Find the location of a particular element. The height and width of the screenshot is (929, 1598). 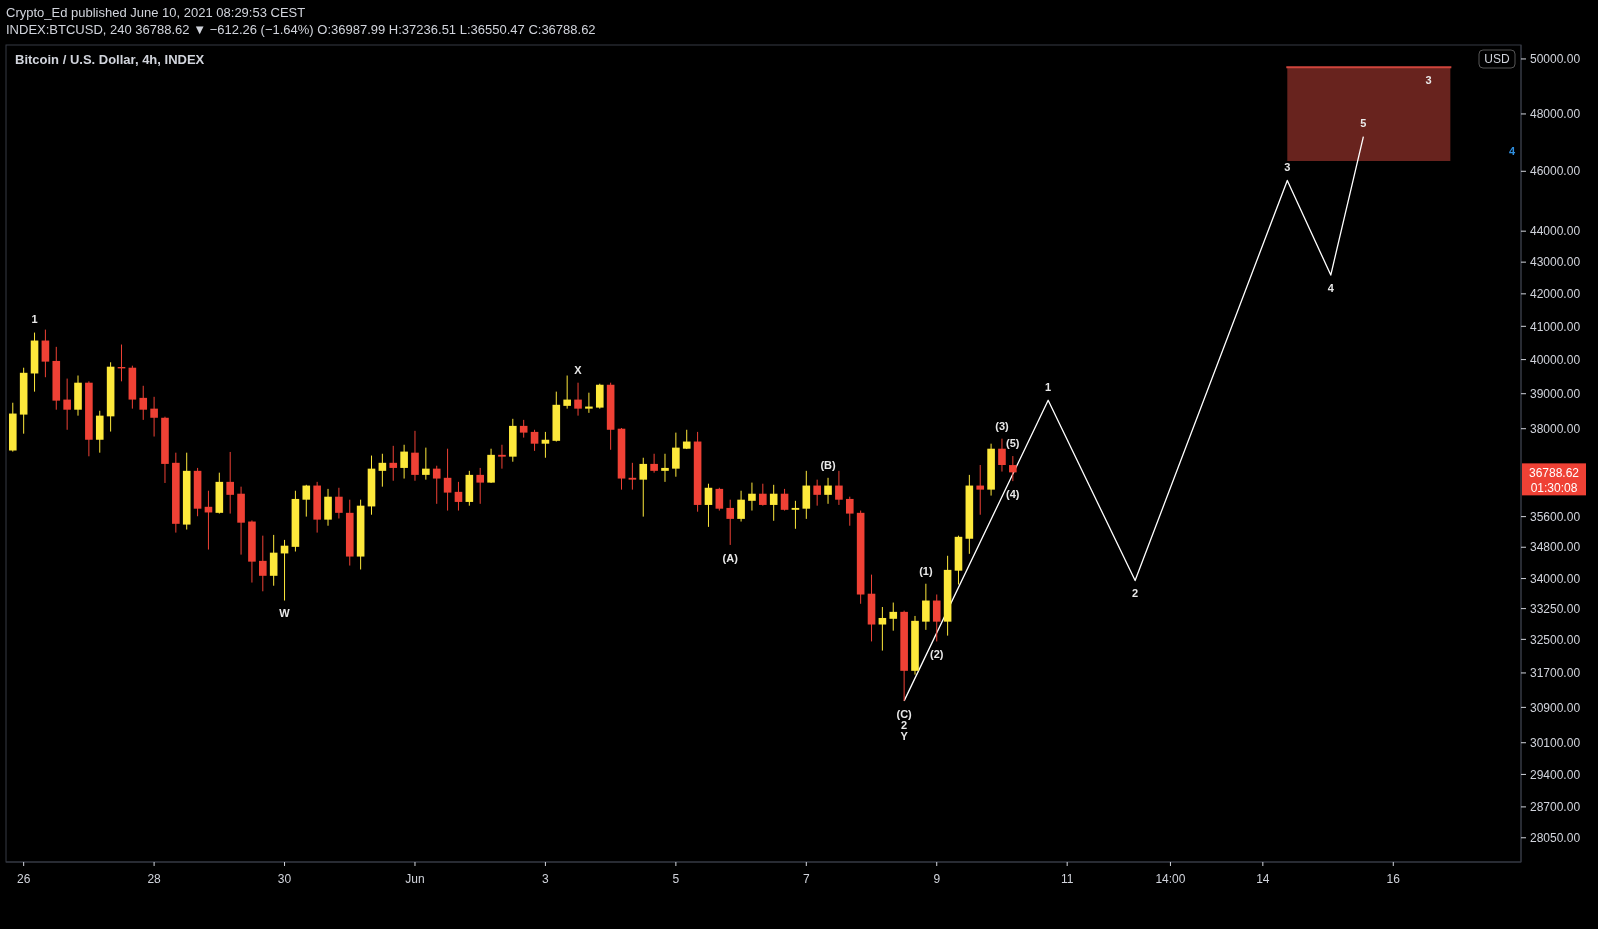

y-tick-label: 46000.00 is located at coordinates (1555, 171).